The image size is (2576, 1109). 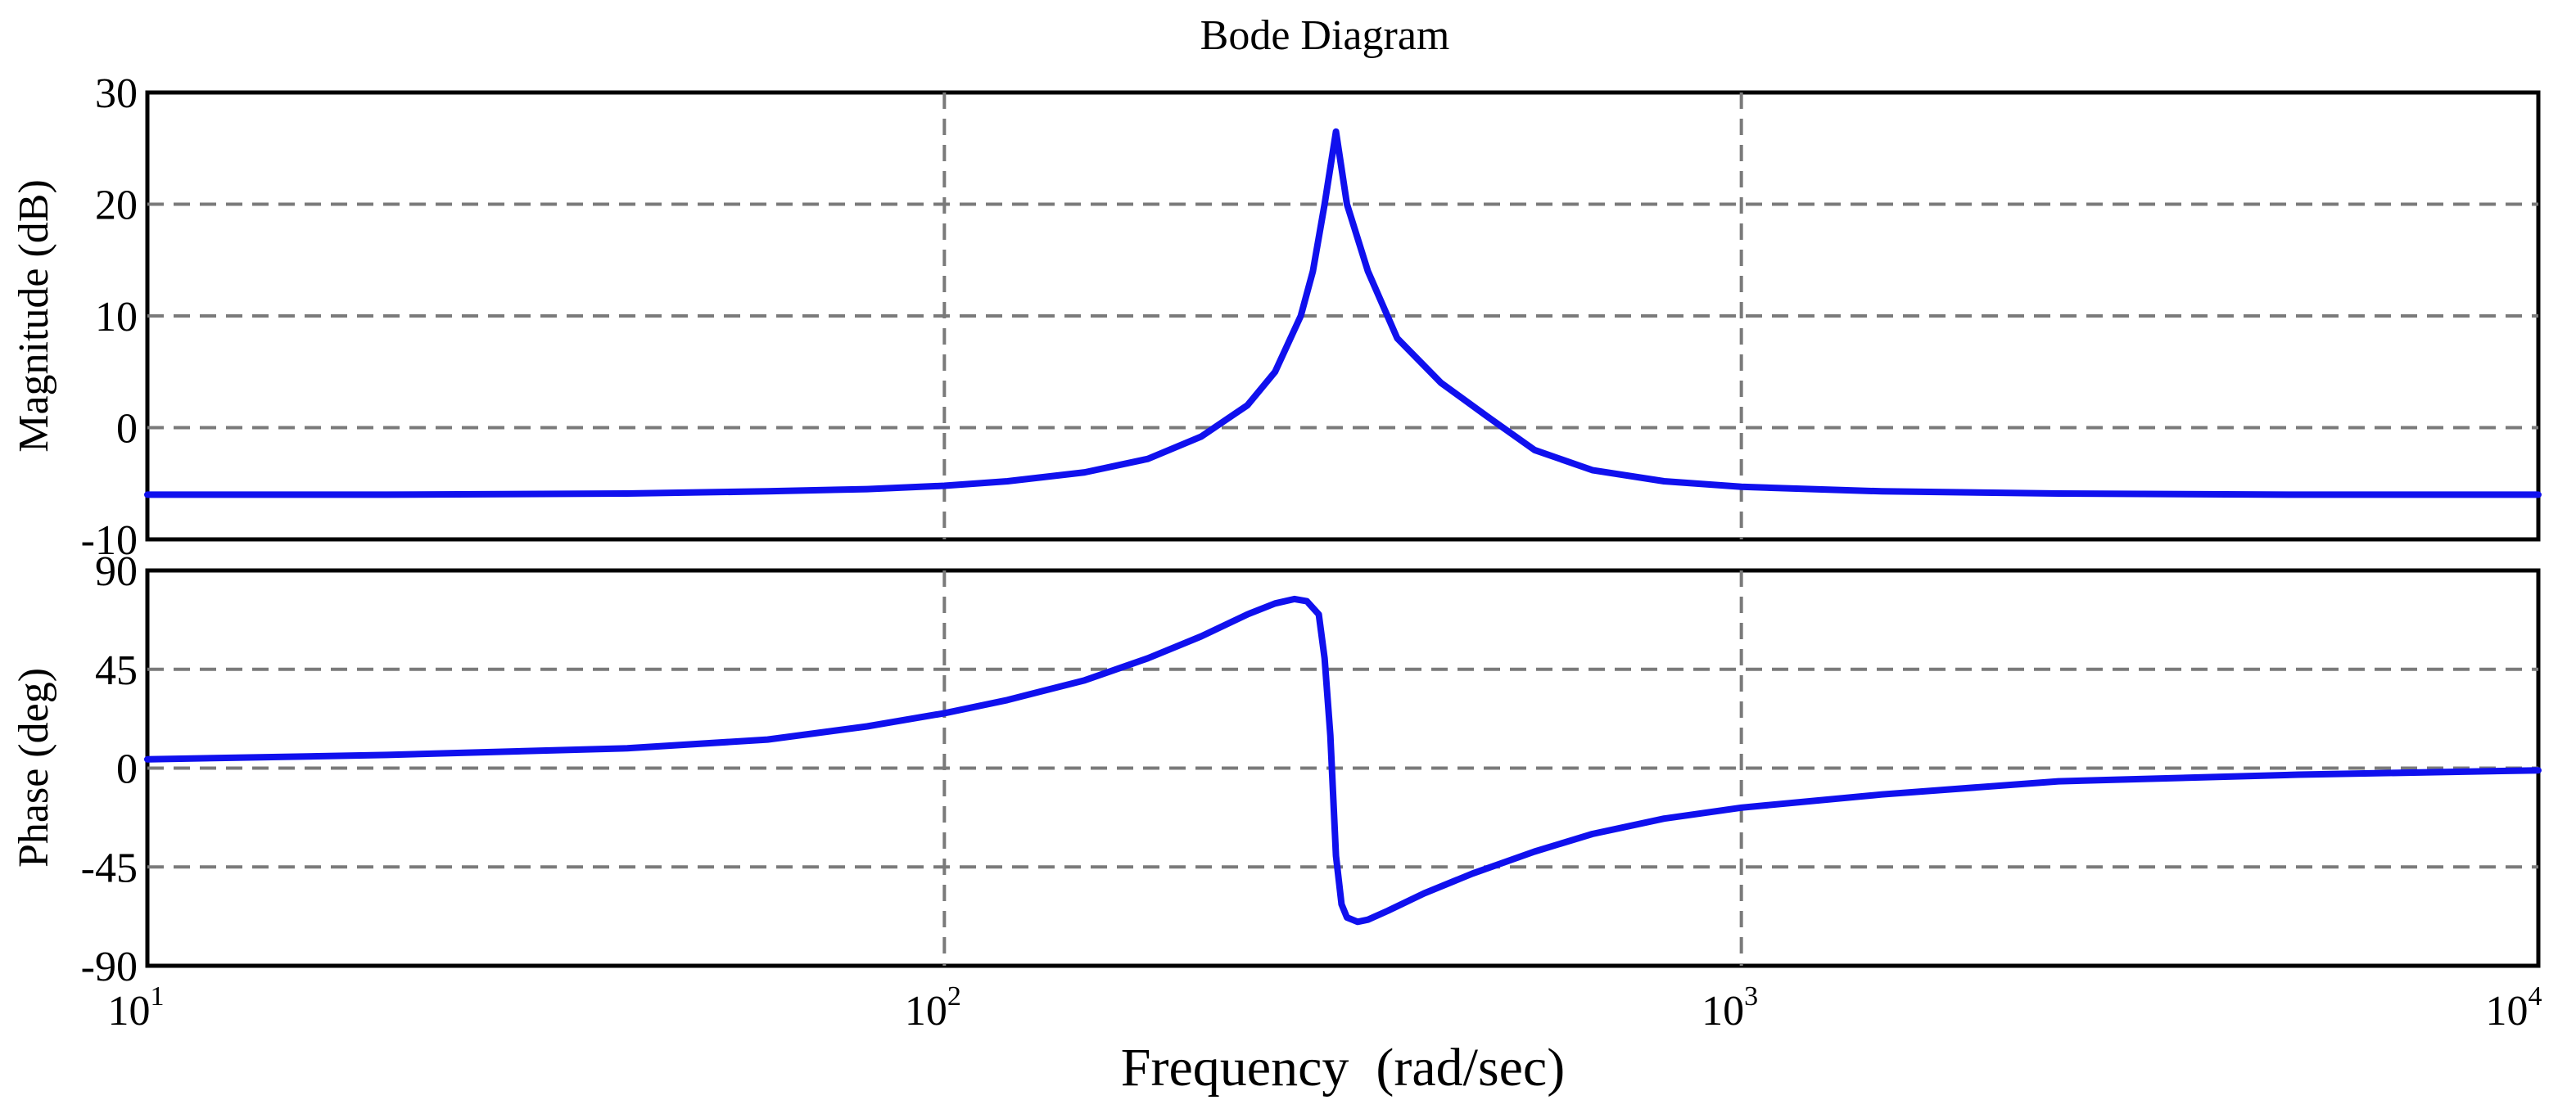 I want to click on phase-y-tick-label: -90, so click(x=109, y=967).